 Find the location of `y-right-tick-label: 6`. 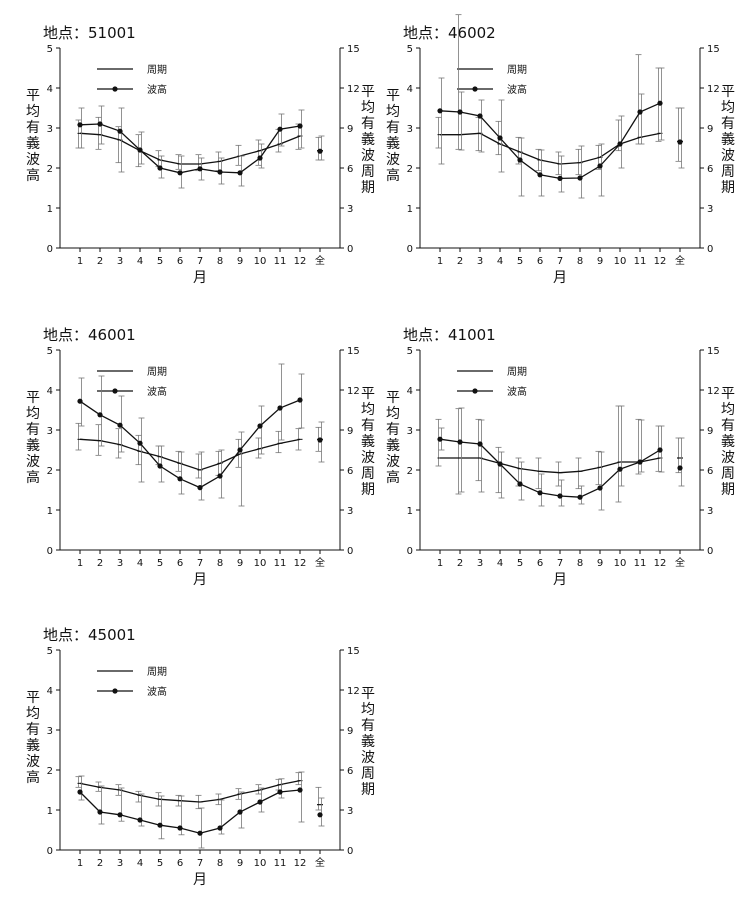

y-right-tick-label: 6 is located at coordinates (350, 169).